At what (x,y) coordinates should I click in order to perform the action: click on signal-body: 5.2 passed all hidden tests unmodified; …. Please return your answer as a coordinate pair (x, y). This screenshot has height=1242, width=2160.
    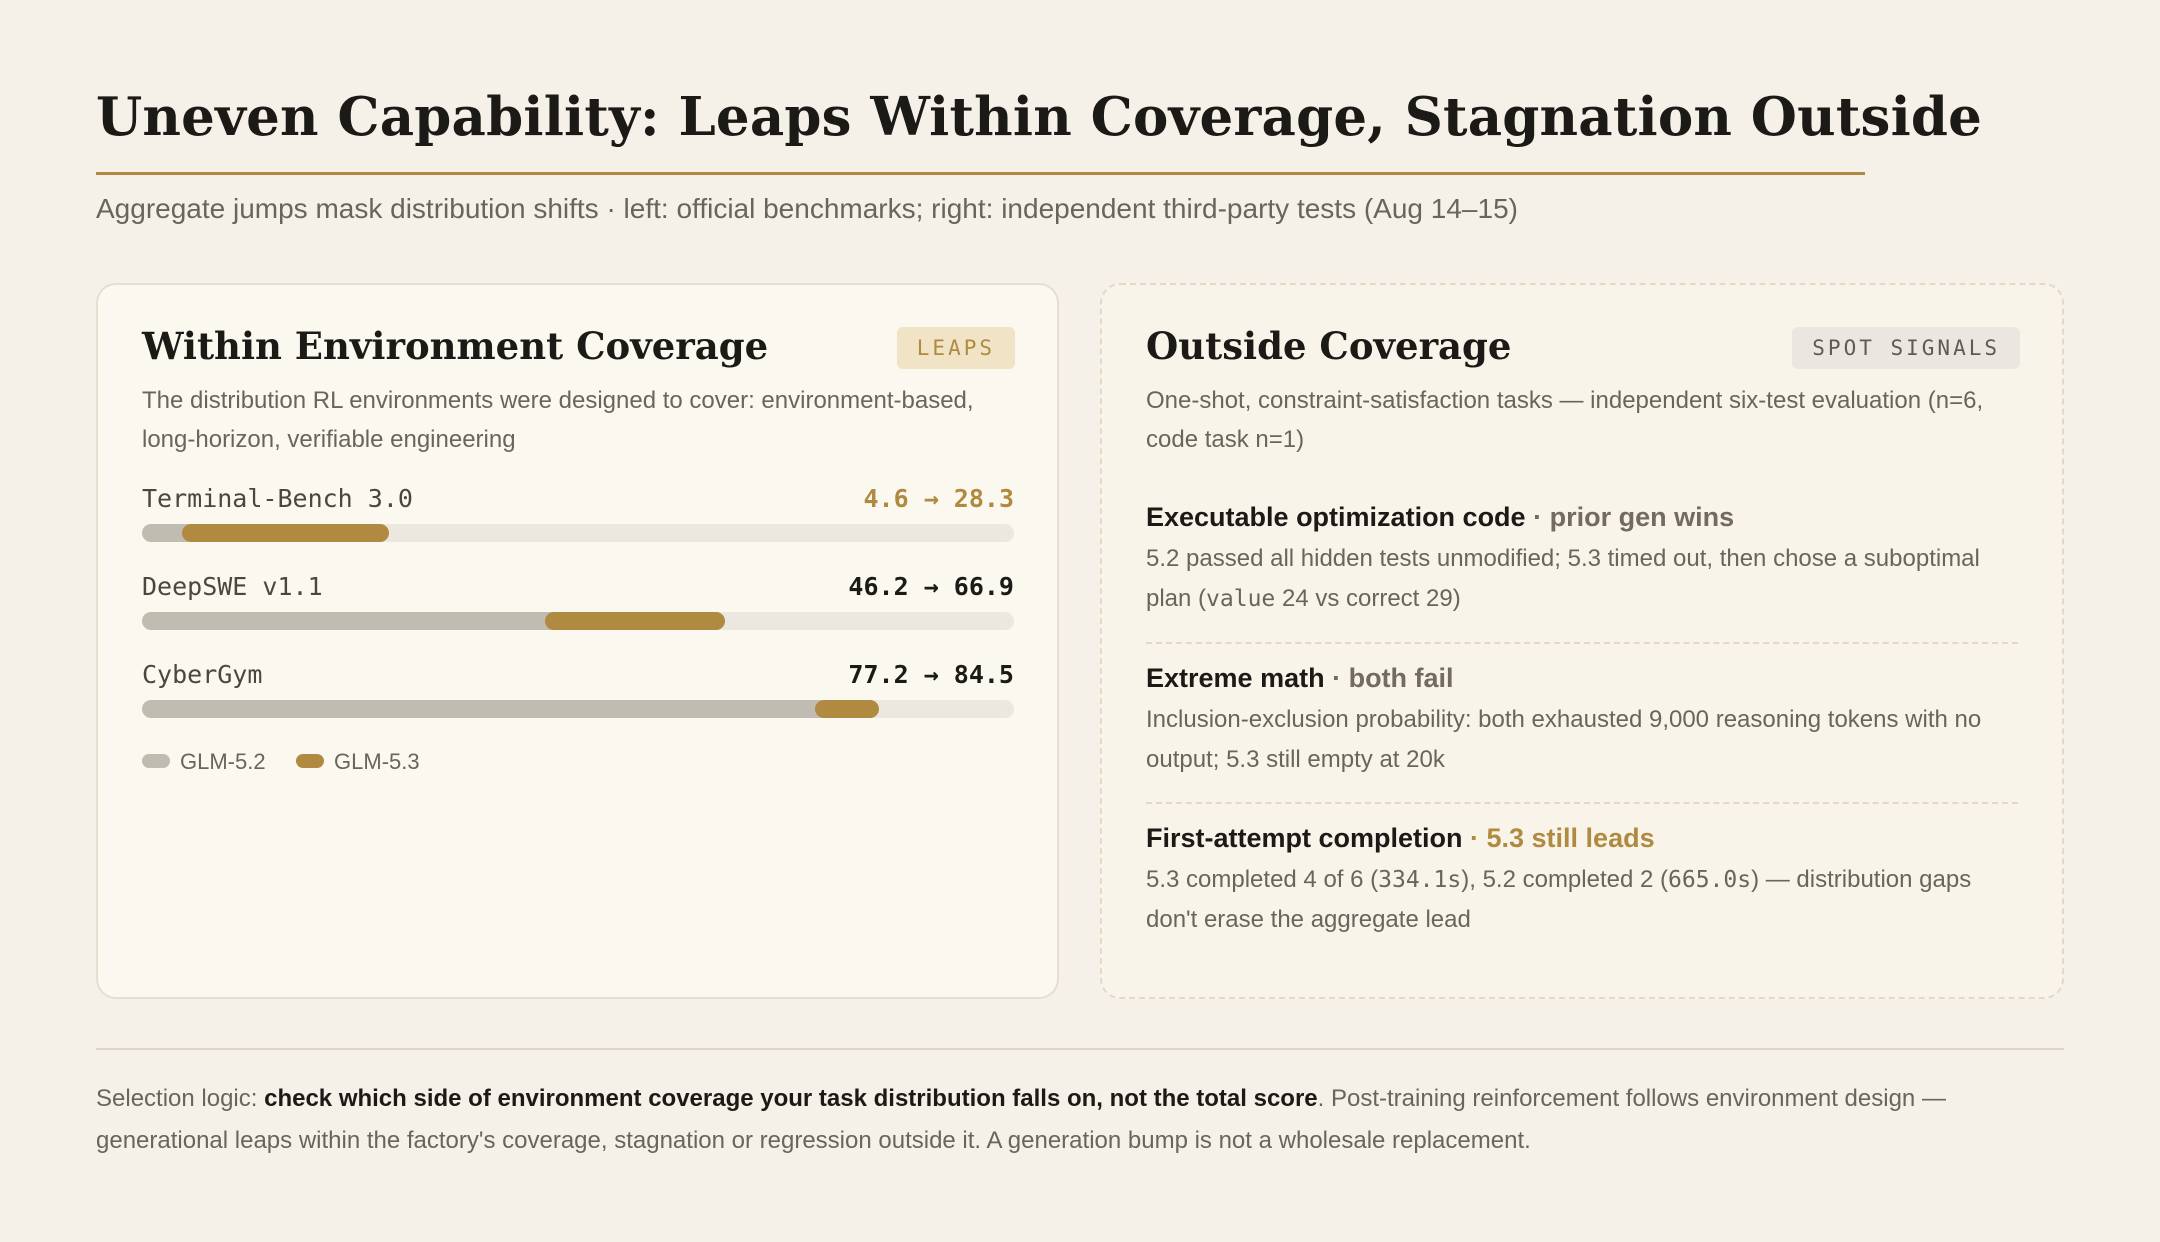
    Looking at the image, I should click on (1582, 579).